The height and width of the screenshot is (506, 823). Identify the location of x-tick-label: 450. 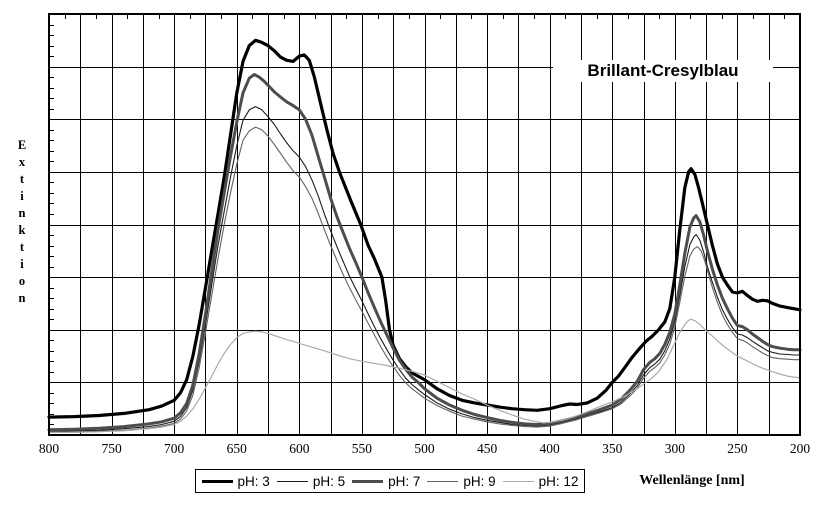
(487, 448).